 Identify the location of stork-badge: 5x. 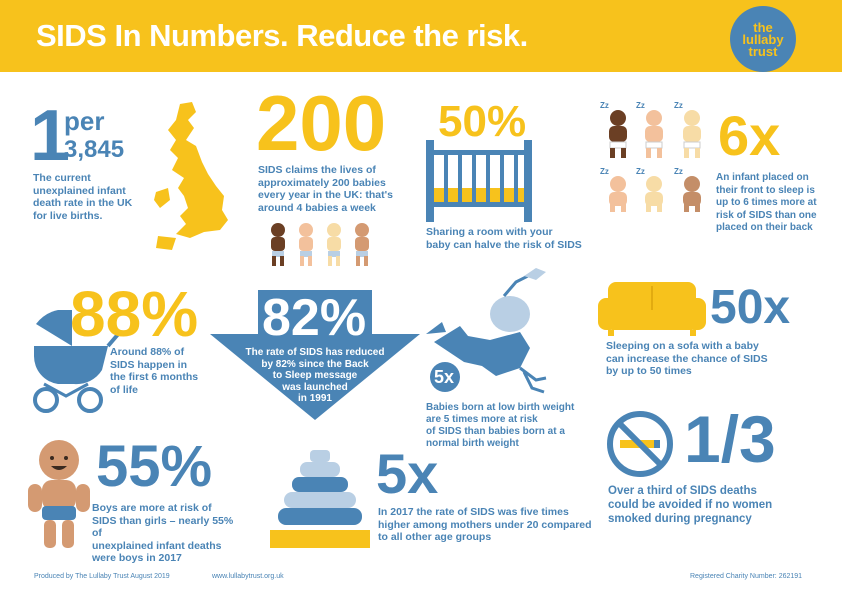
(444, 377).